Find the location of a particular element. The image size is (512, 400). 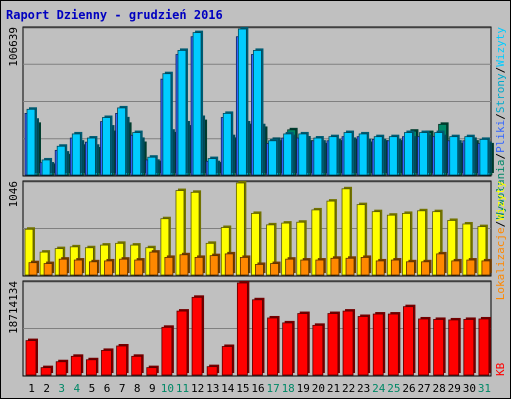

x-tick-label-day-9: 9 is located at coordinates (152, 388).